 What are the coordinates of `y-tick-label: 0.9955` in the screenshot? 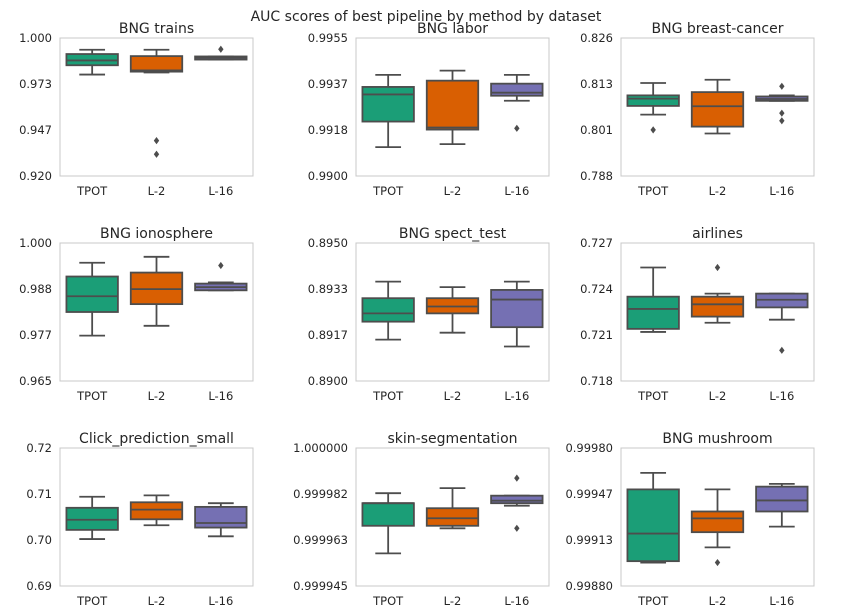 It's located at (328, 38).